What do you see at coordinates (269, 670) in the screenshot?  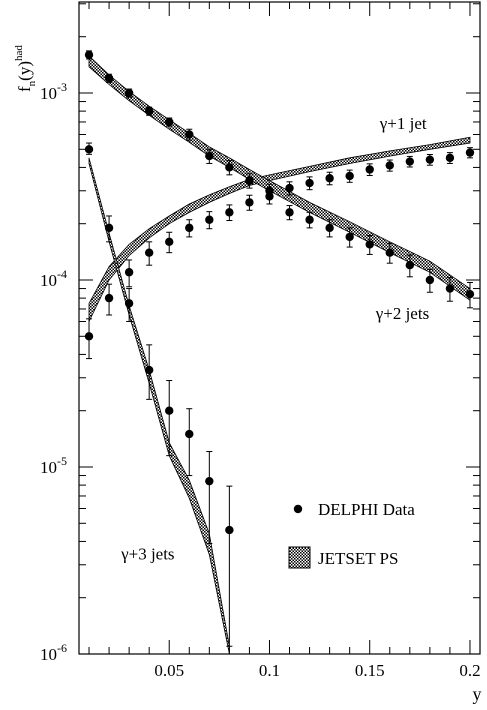 I see `x-tick-label: 0.1` at bounding box center [269, 670].